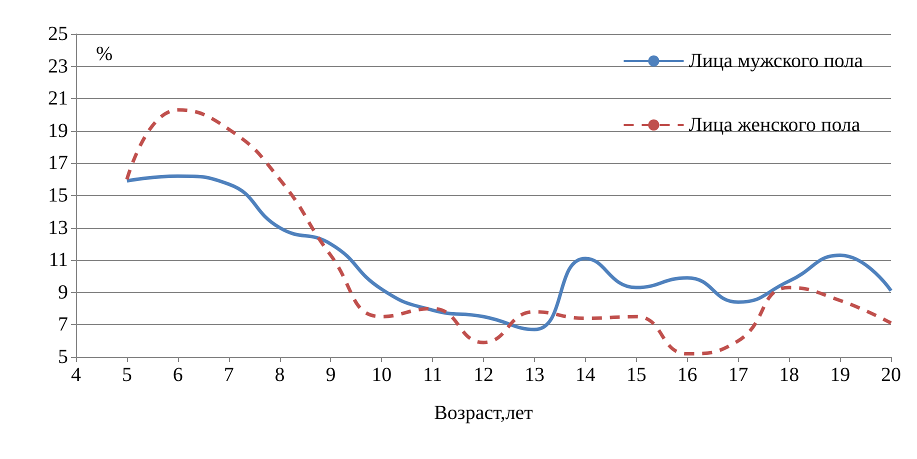 This screenshot has height=459, width=917. Describe the element at coordinates (104, 54) in the screenshot. I see `y-axis-title: %` at that location.